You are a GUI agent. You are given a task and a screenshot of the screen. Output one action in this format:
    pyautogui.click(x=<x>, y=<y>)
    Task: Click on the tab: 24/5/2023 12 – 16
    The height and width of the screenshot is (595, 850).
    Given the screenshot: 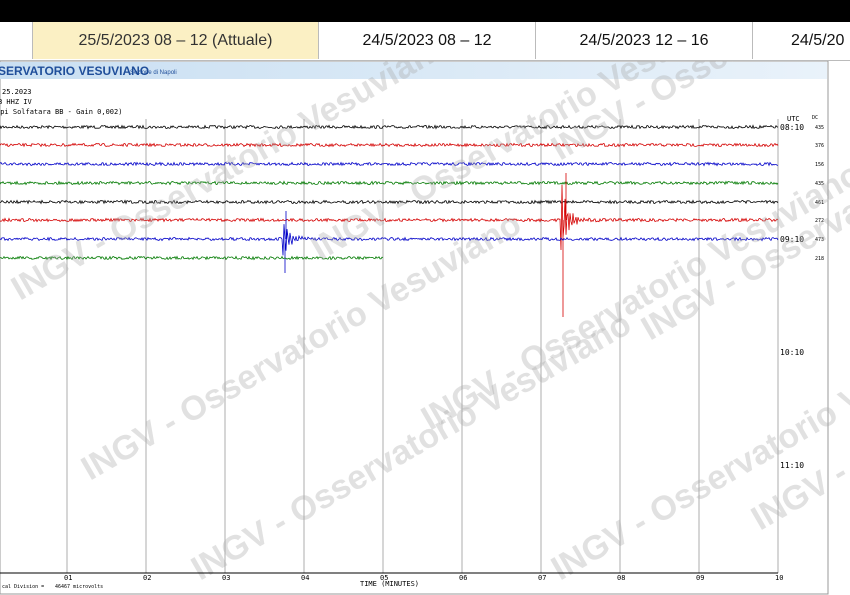 What is the action you would take?
    pyautogui.click(x=643, y=40)
    